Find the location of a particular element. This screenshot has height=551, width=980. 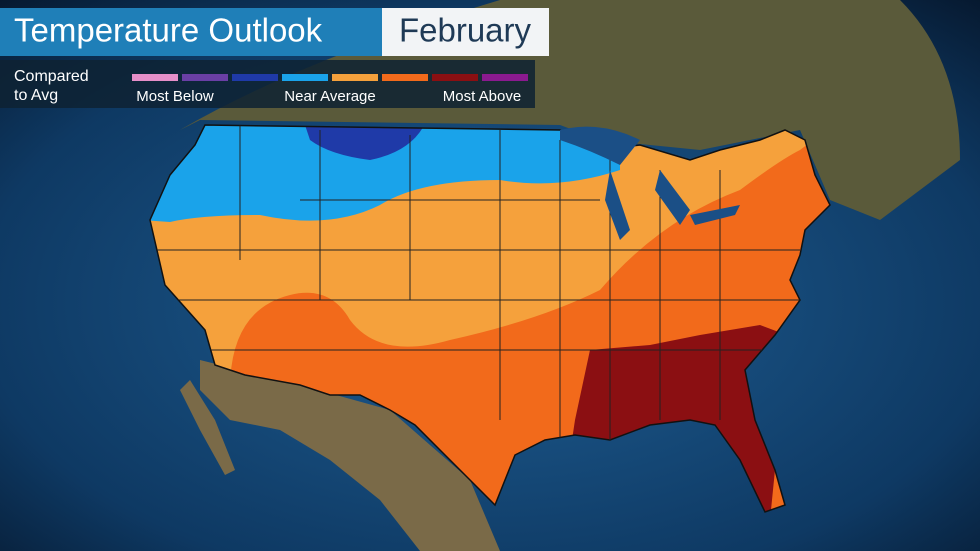

month-box is located at coordinates (465, 32).